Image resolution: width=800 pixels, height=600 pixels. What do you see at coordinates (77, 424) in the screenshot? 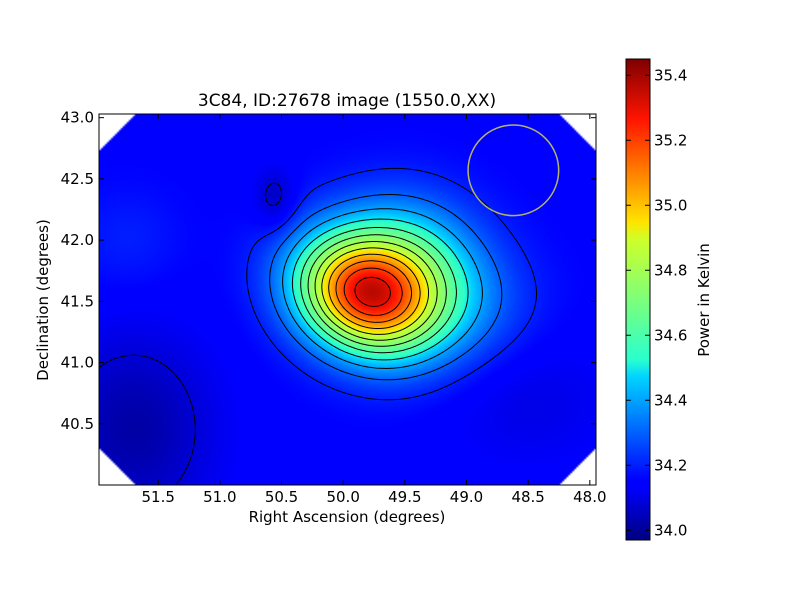
I see `y-tick-label: 40.5` at bounding box center [77, 424].